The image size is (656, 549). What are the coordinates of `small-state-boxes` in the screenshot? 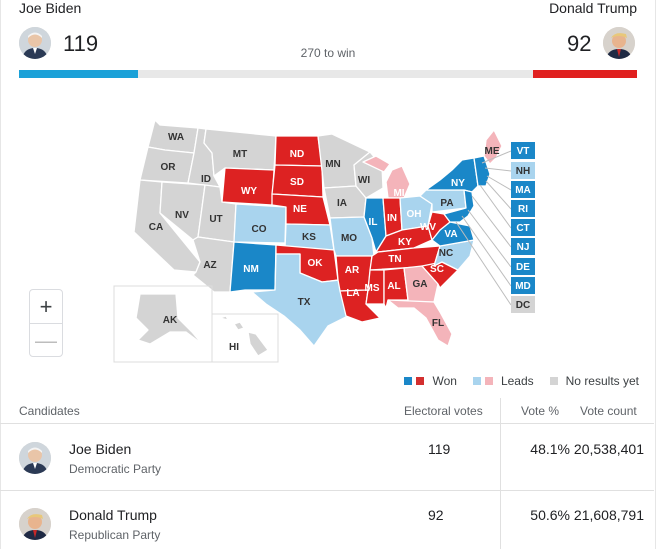 It's located at (523, 227).